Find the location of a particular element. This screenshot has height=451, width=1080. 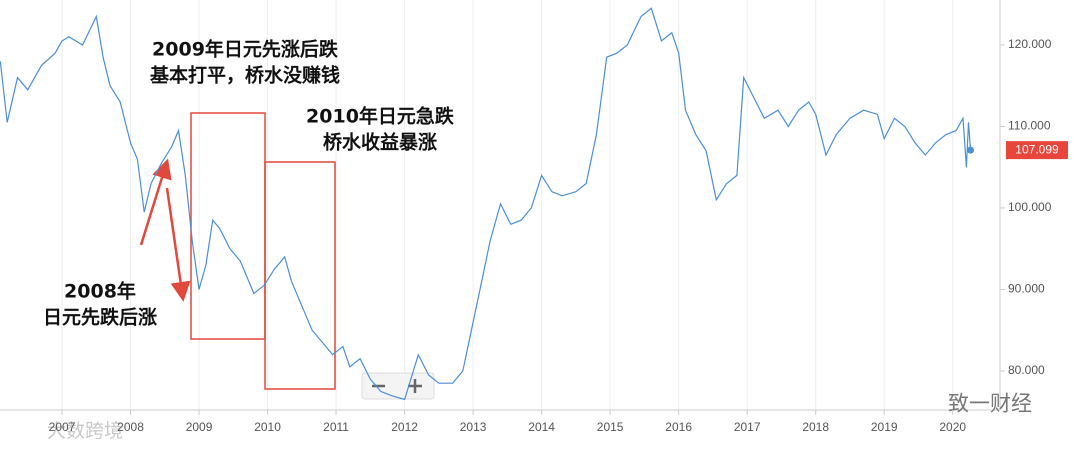

x-tick-label: 2009 is located at coordinates (199, 427).